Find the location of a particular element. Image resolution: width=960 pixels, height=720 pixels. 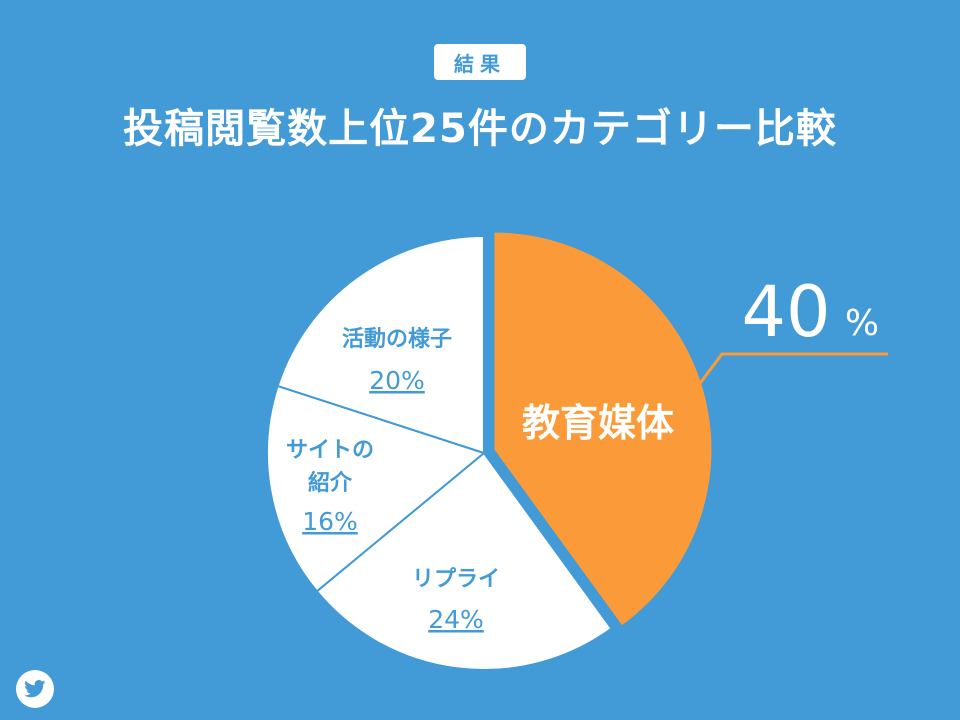

callout-line is located at coordinates (792, 369).